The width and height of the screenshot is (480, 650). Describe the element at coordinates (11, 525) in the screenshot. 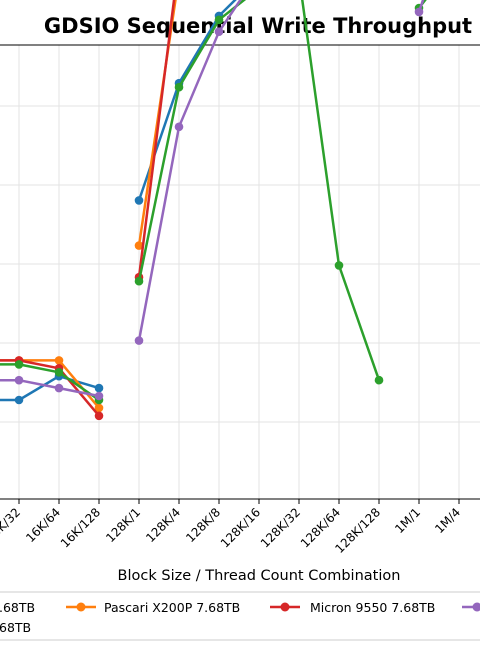

I see `x-tick-label: 16K/32` at that location.